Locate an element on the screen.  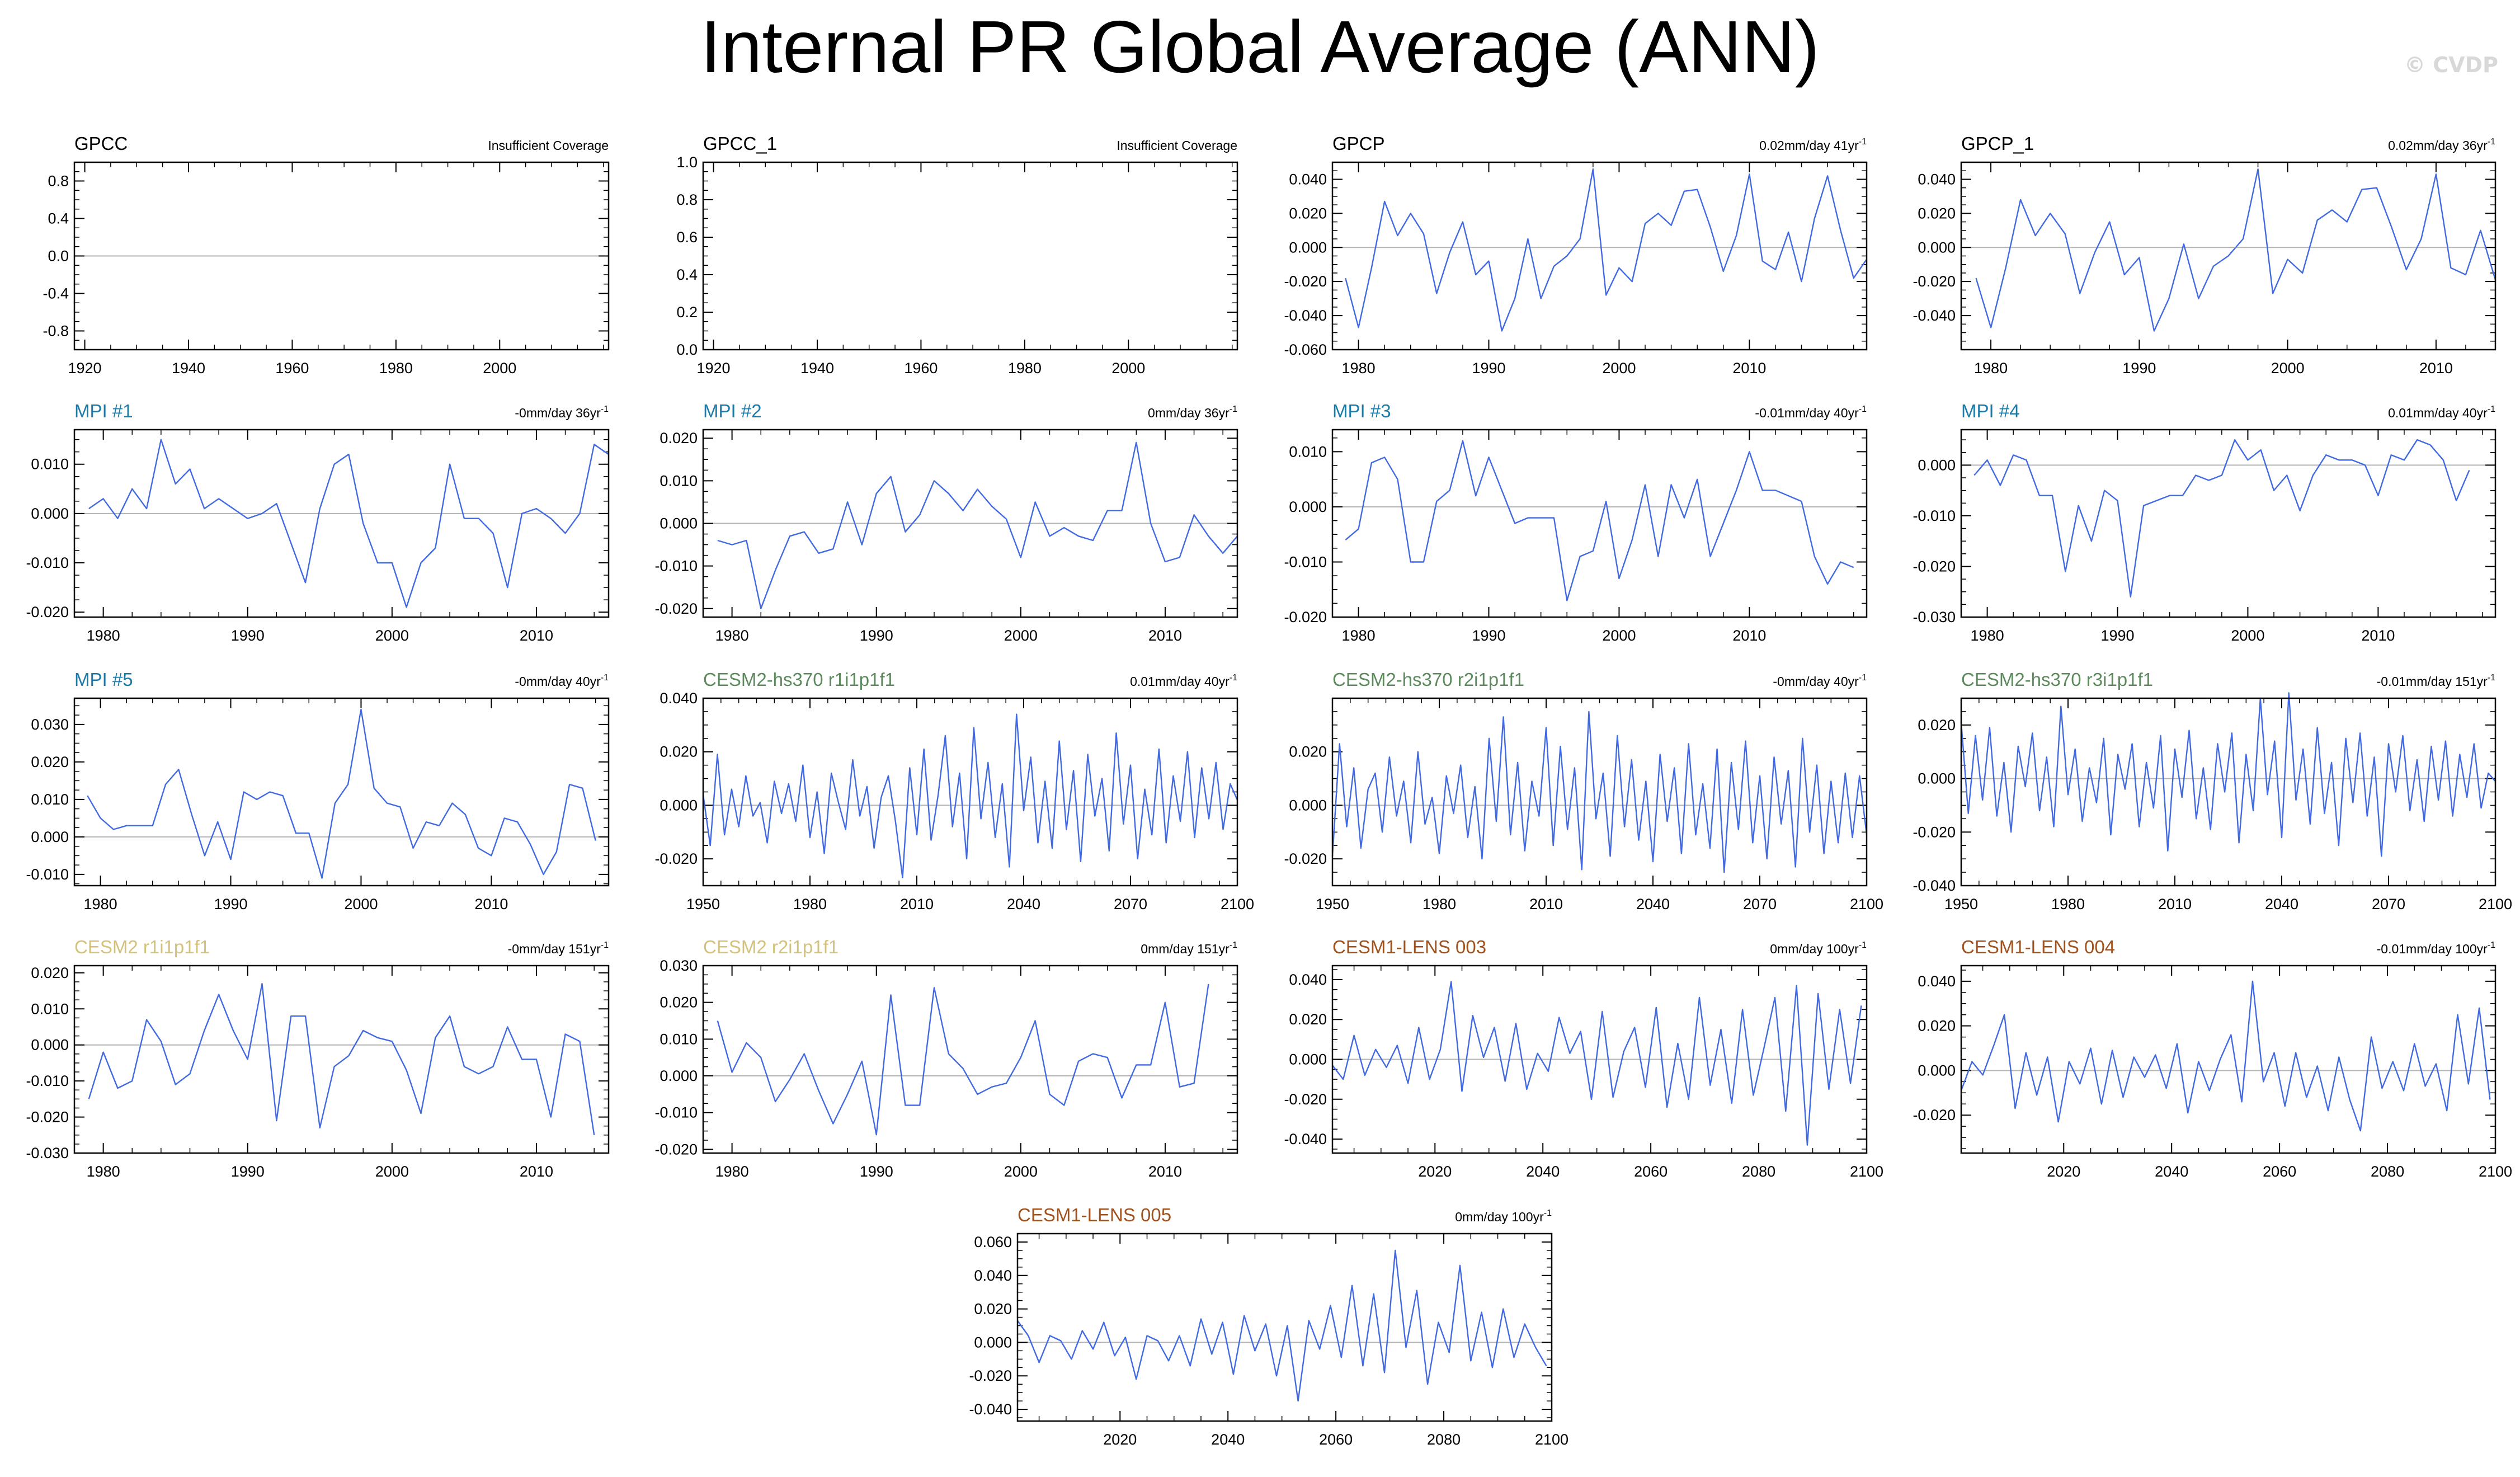
panel-trend-annotation: -0.01mm/day 151yr-1 is located at coordinates (2436, 681).